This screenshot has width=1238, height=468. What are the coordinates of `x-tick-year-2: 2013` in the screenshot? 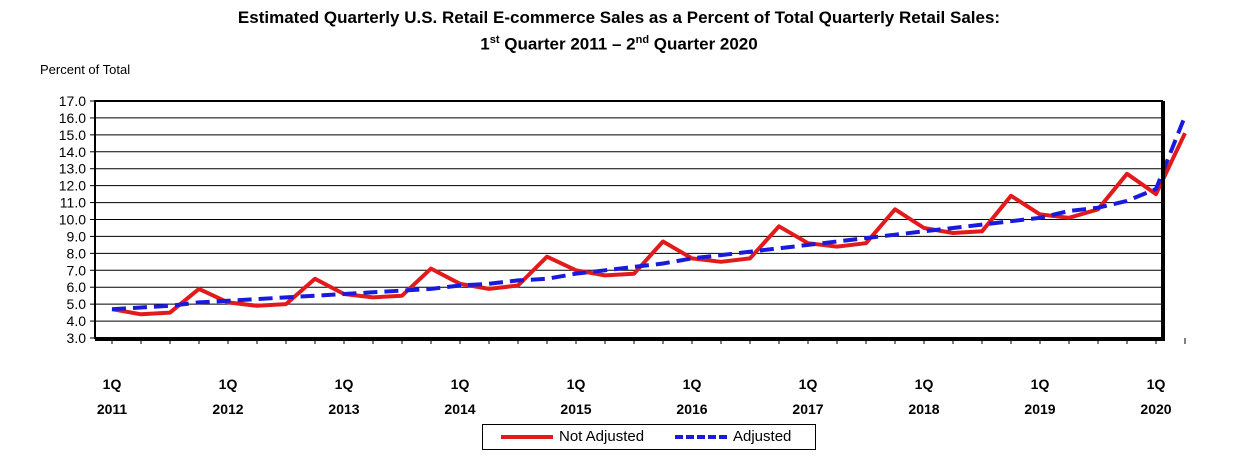 It's located at (343, 409).